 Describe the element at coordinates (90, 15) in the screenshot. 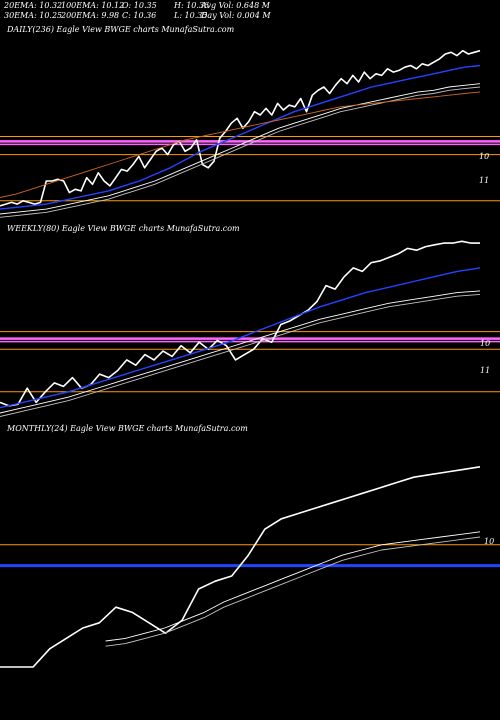

I see `ema200-value: 200EMA: 9.98` at that location.